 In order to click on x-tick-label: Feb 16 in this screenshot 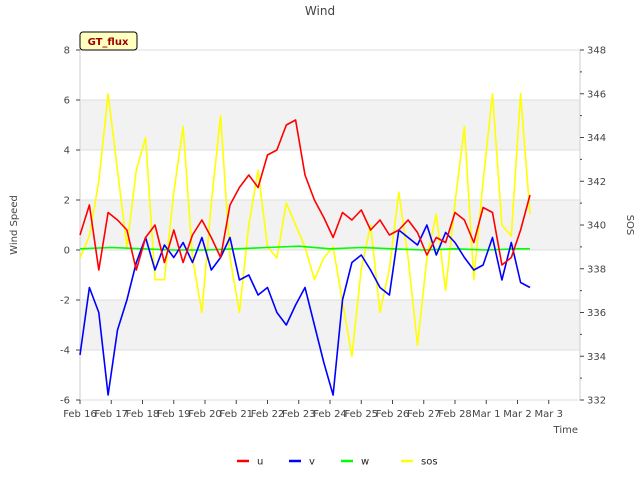, I will do `click(80, 414)`.